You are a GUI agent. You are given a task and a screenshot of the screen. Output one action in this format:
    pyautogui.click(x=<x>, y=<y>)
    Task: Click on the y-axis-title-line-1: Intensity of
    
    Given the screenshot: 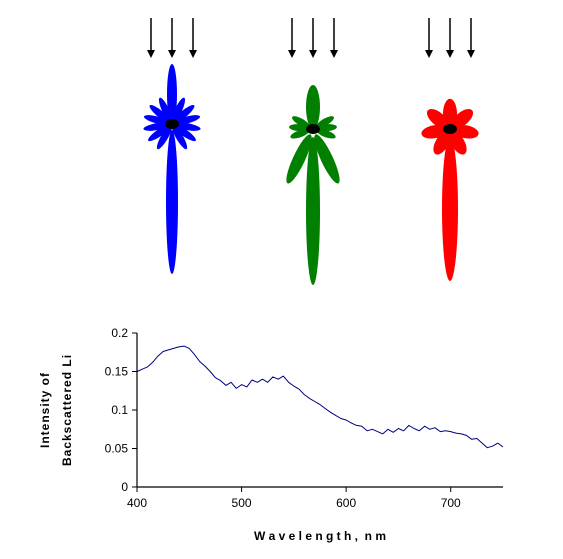 What is the action you would take?
    pyautogui.click(x=45, y=410)
    